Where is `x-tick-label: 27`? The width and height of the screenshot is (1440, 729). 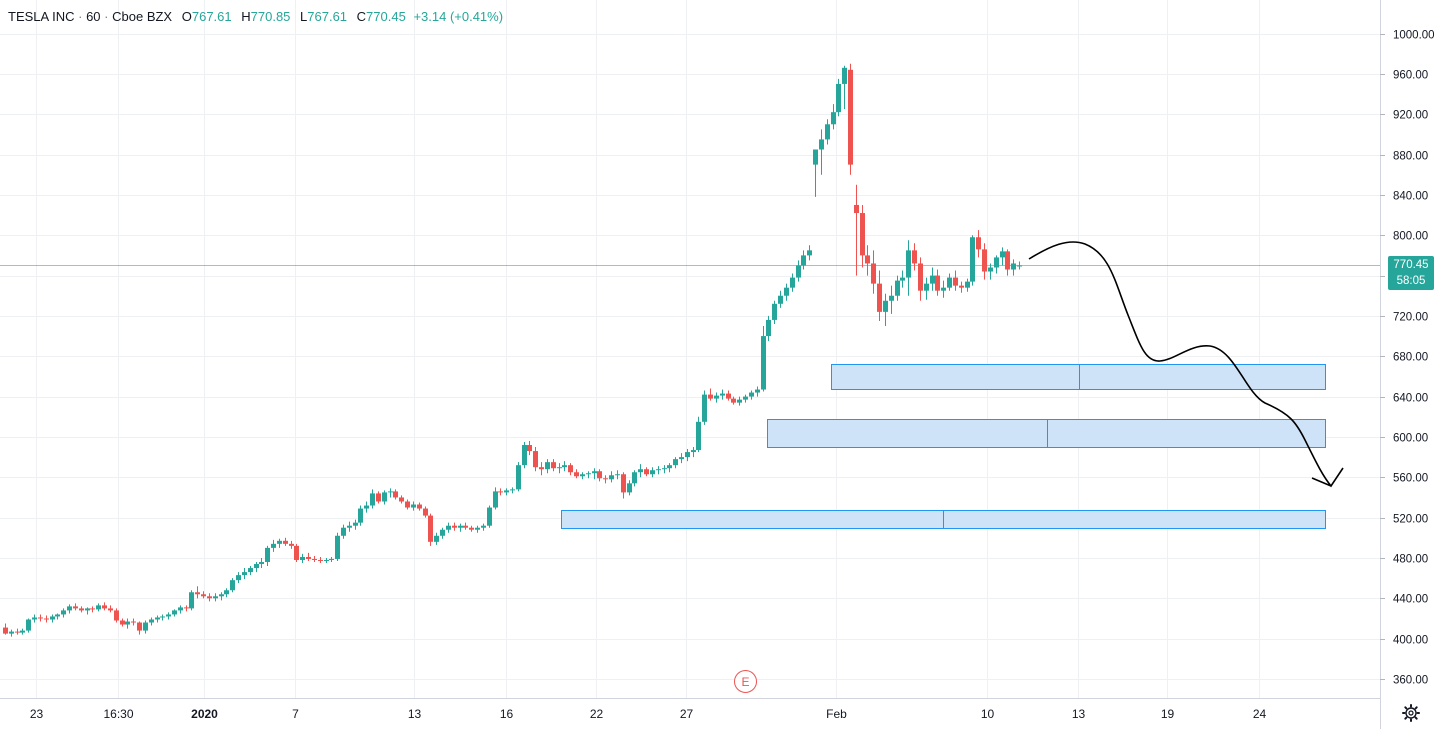 x-tick-label: 27 is located at coordinates (687, 714).